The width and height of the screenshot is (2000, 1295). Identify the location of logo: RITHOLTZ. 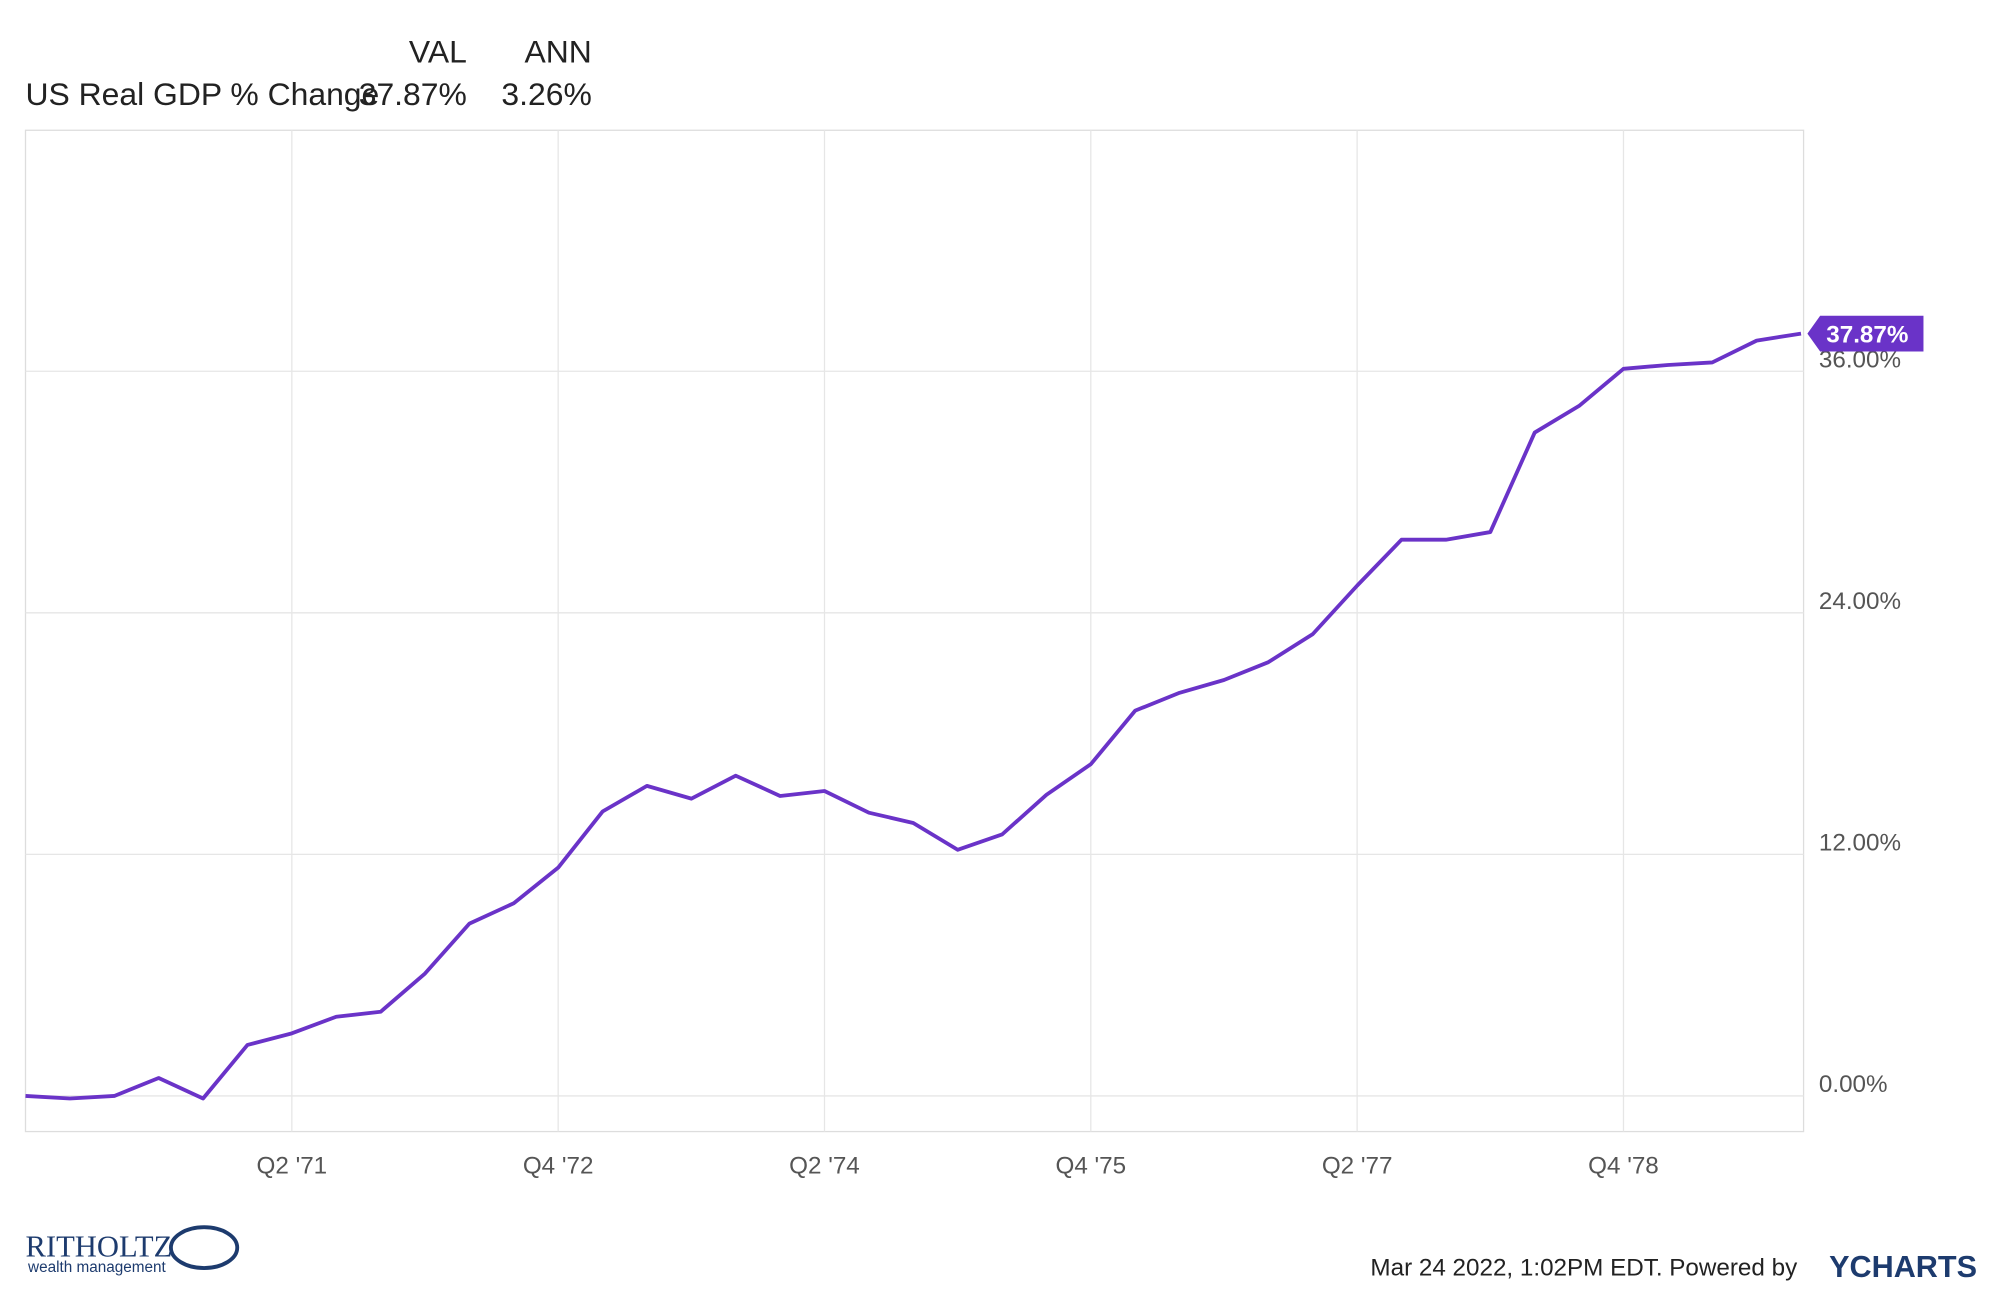
(99, 1247).